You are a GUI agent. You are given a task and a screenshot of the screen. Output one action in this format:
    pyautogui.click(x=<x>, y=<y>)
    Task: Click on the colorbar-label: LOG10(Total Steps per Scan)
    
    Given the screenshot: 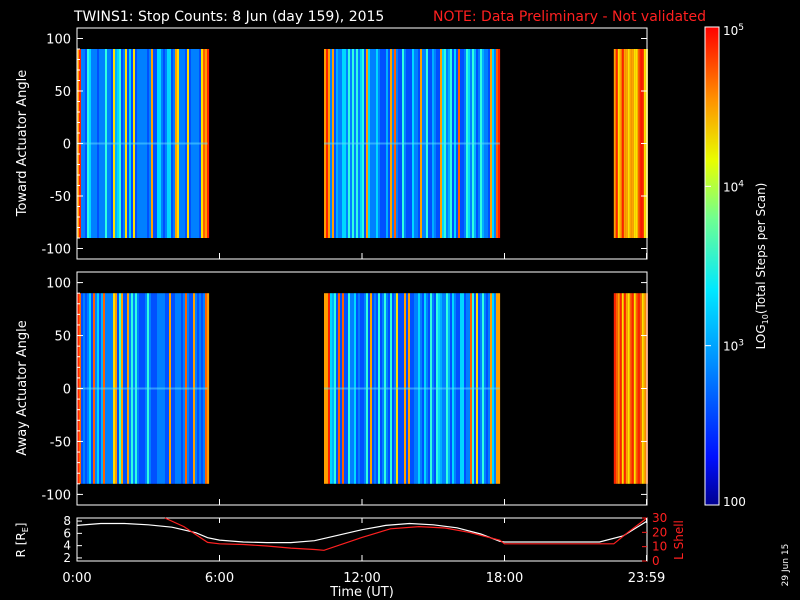 What is the action you would take?
    pyautogui.click(x=762, y=266)
    